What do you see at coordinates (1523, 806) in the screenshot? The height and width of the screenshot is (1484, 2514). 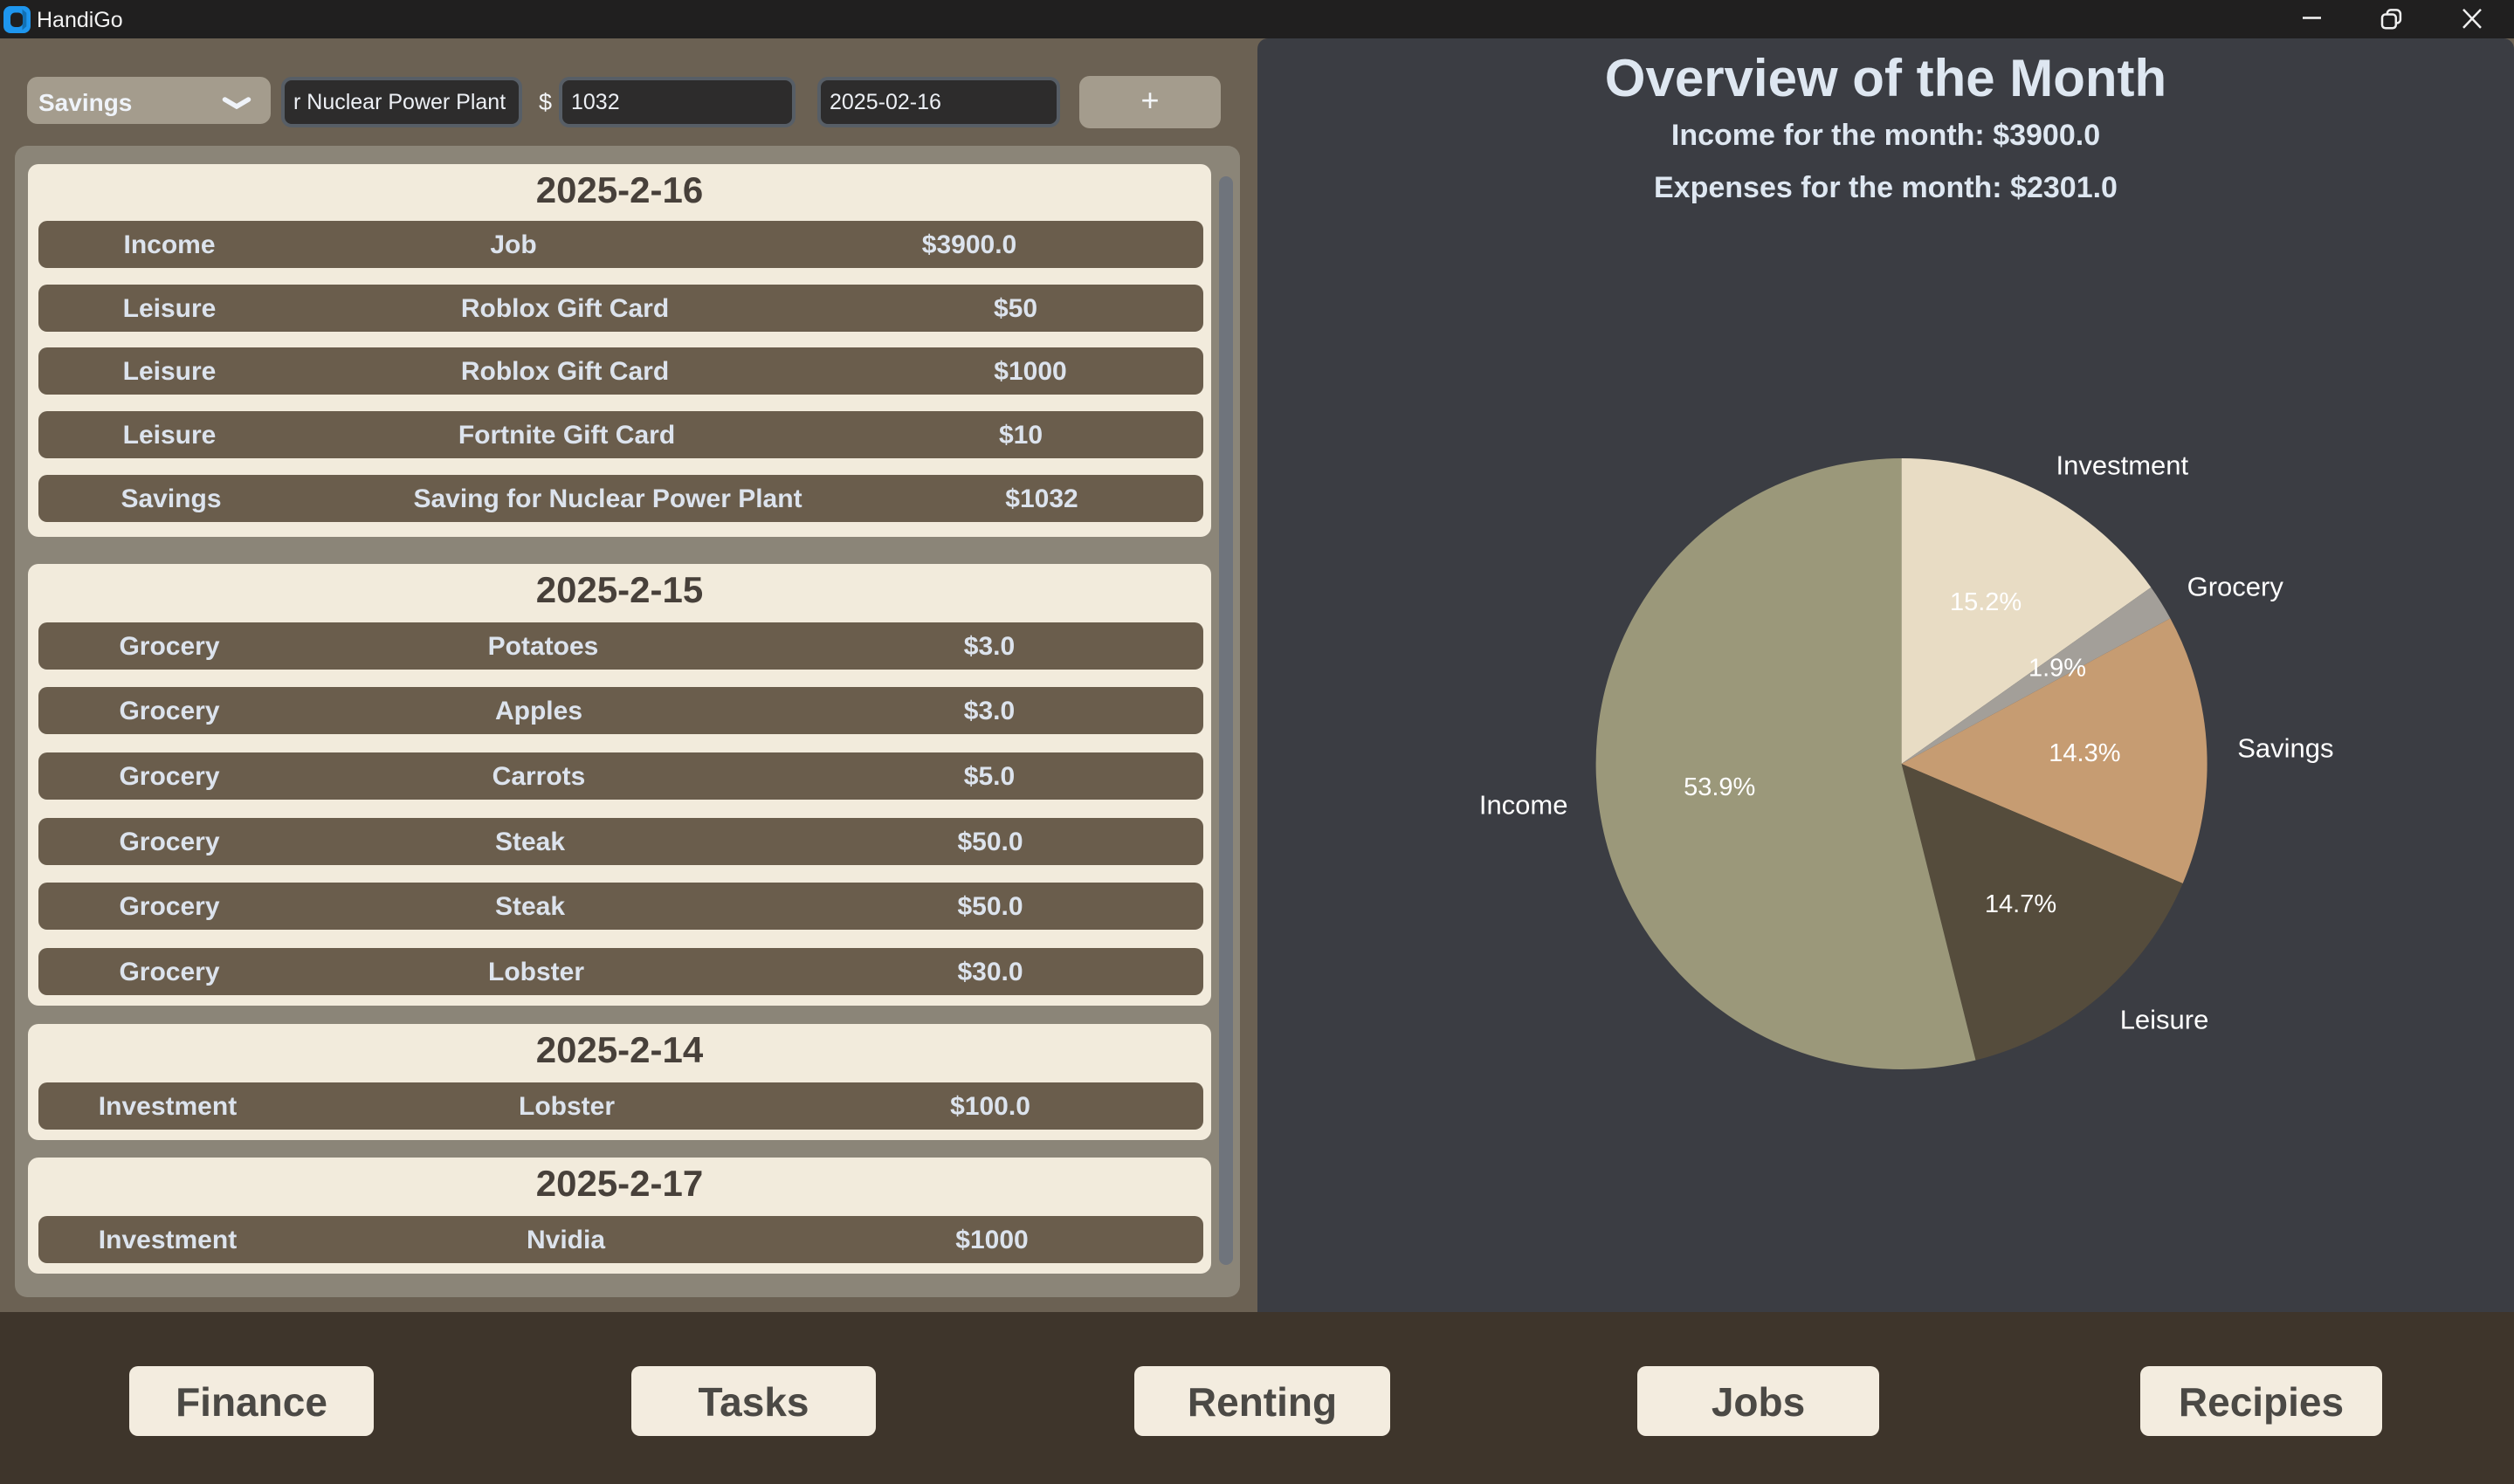 I see `svg-text: Income` at bounding box center [1523, 806].